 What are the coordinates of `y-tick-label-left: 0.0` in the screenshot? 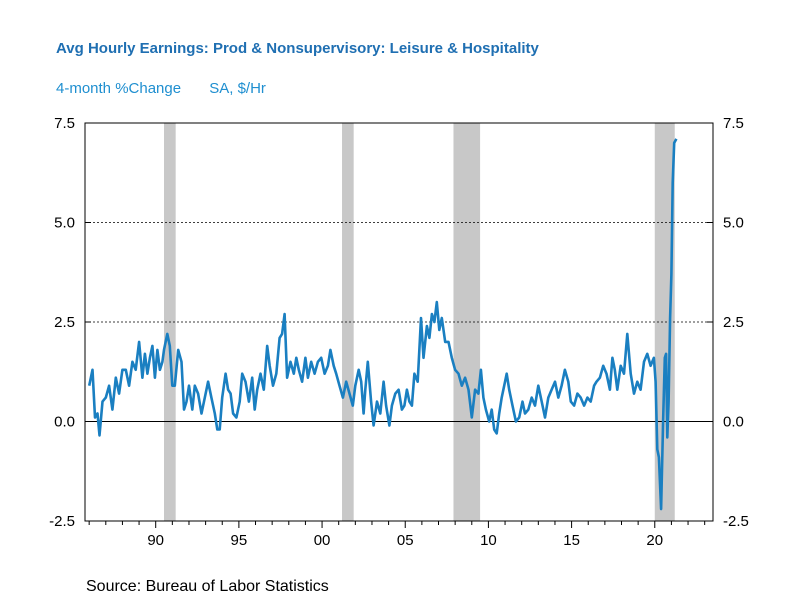 It's located at (64, 422).